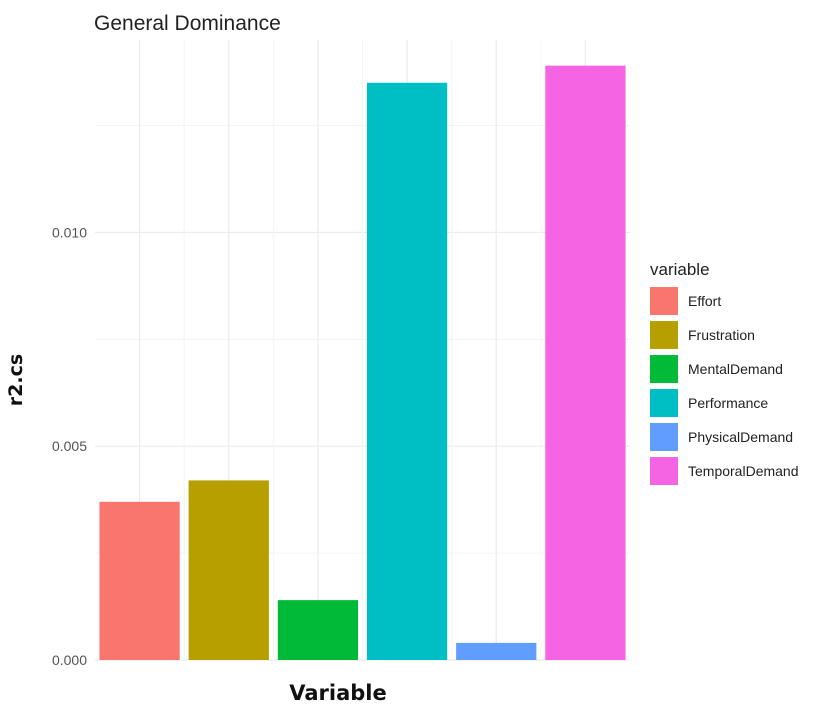  Describe the element at coordinates (743, 471) in the screenshot. I see `legend-label: TemporalDemand` at that location.